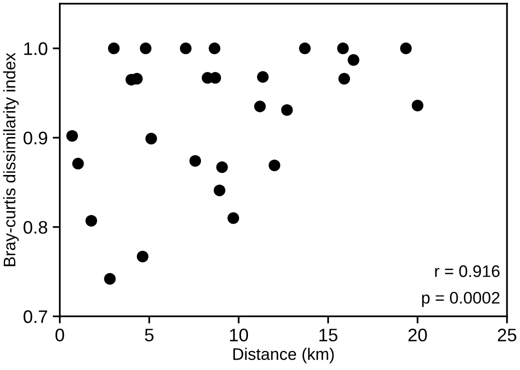 This screenshot has width=520, height=370. I want to click on x-axis-title: Distance (km), so click(283, 356).